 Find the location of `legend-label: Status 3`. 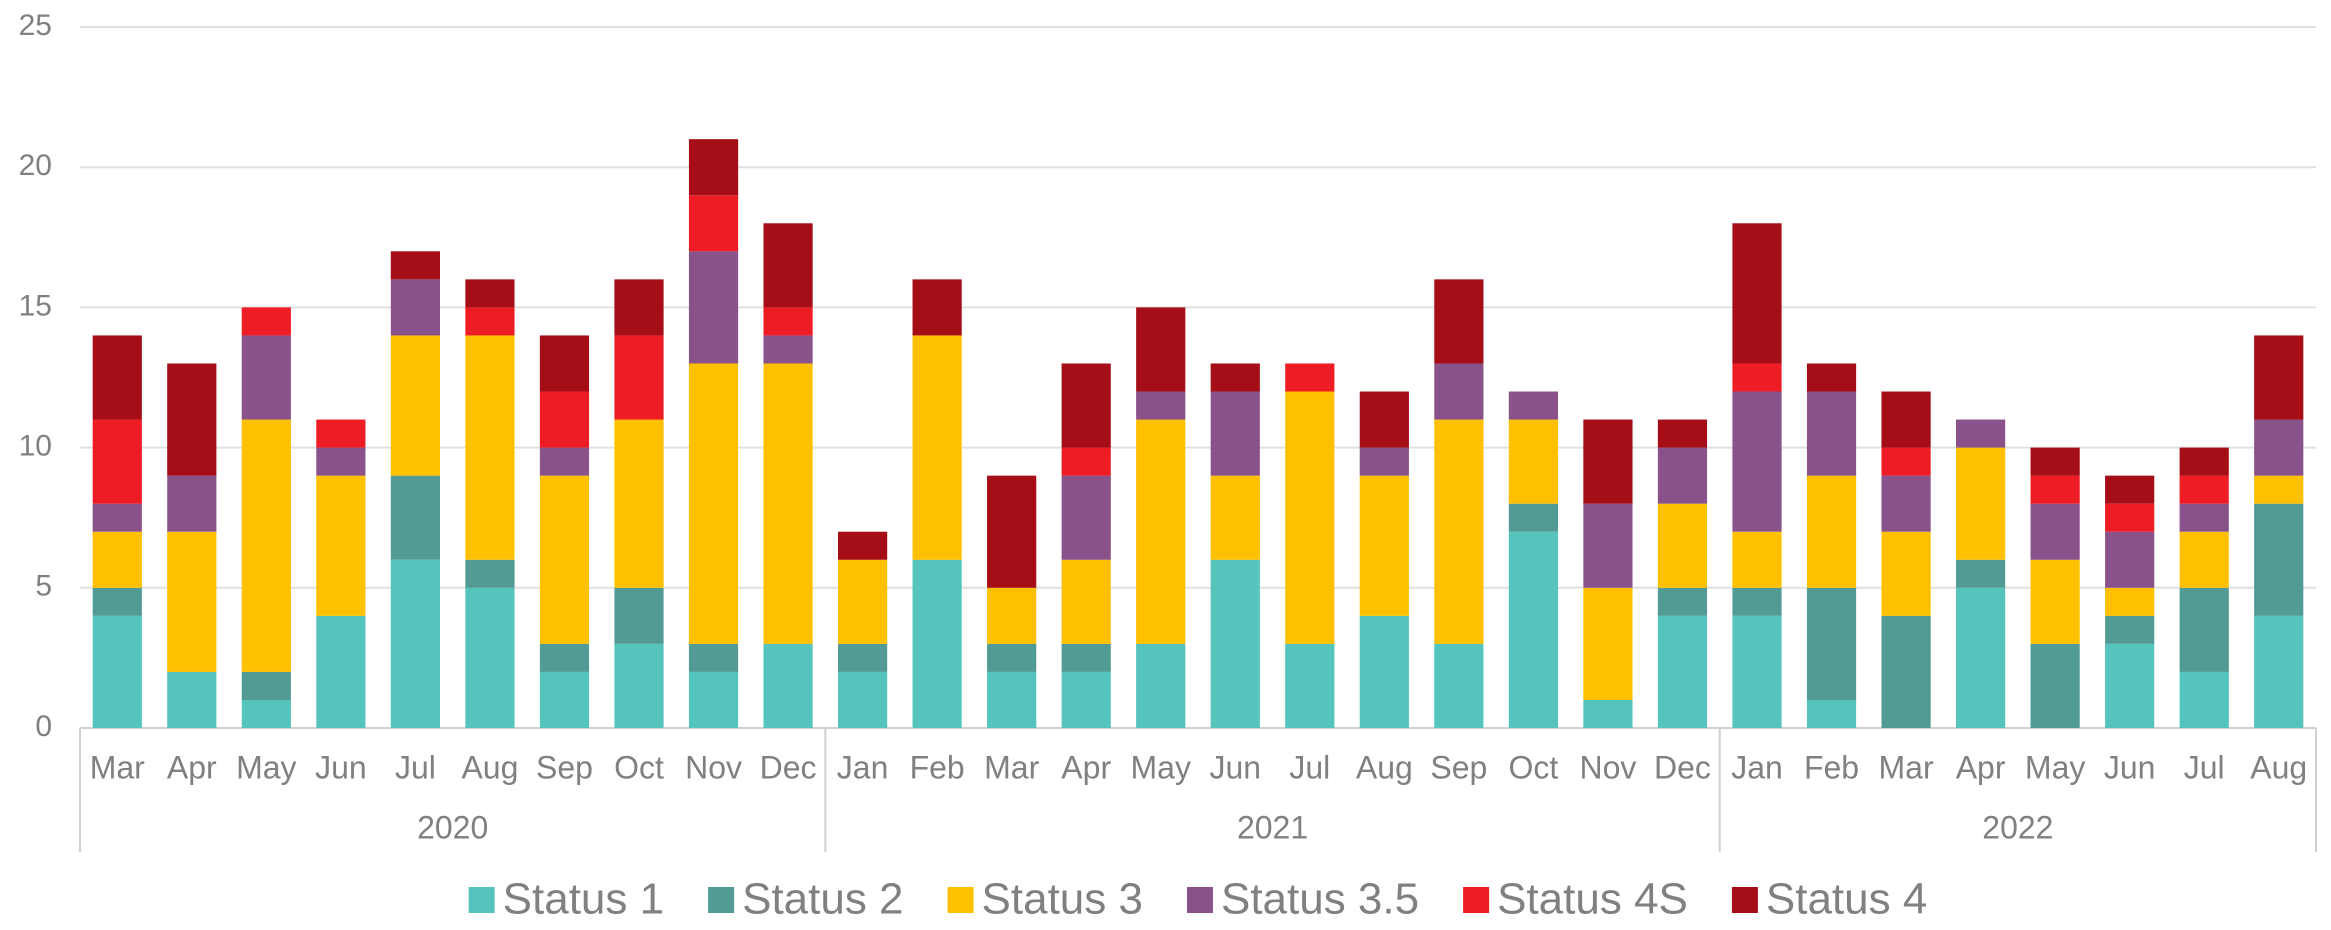

legend-label: Status 3 is located at coordinates (1062, 899).